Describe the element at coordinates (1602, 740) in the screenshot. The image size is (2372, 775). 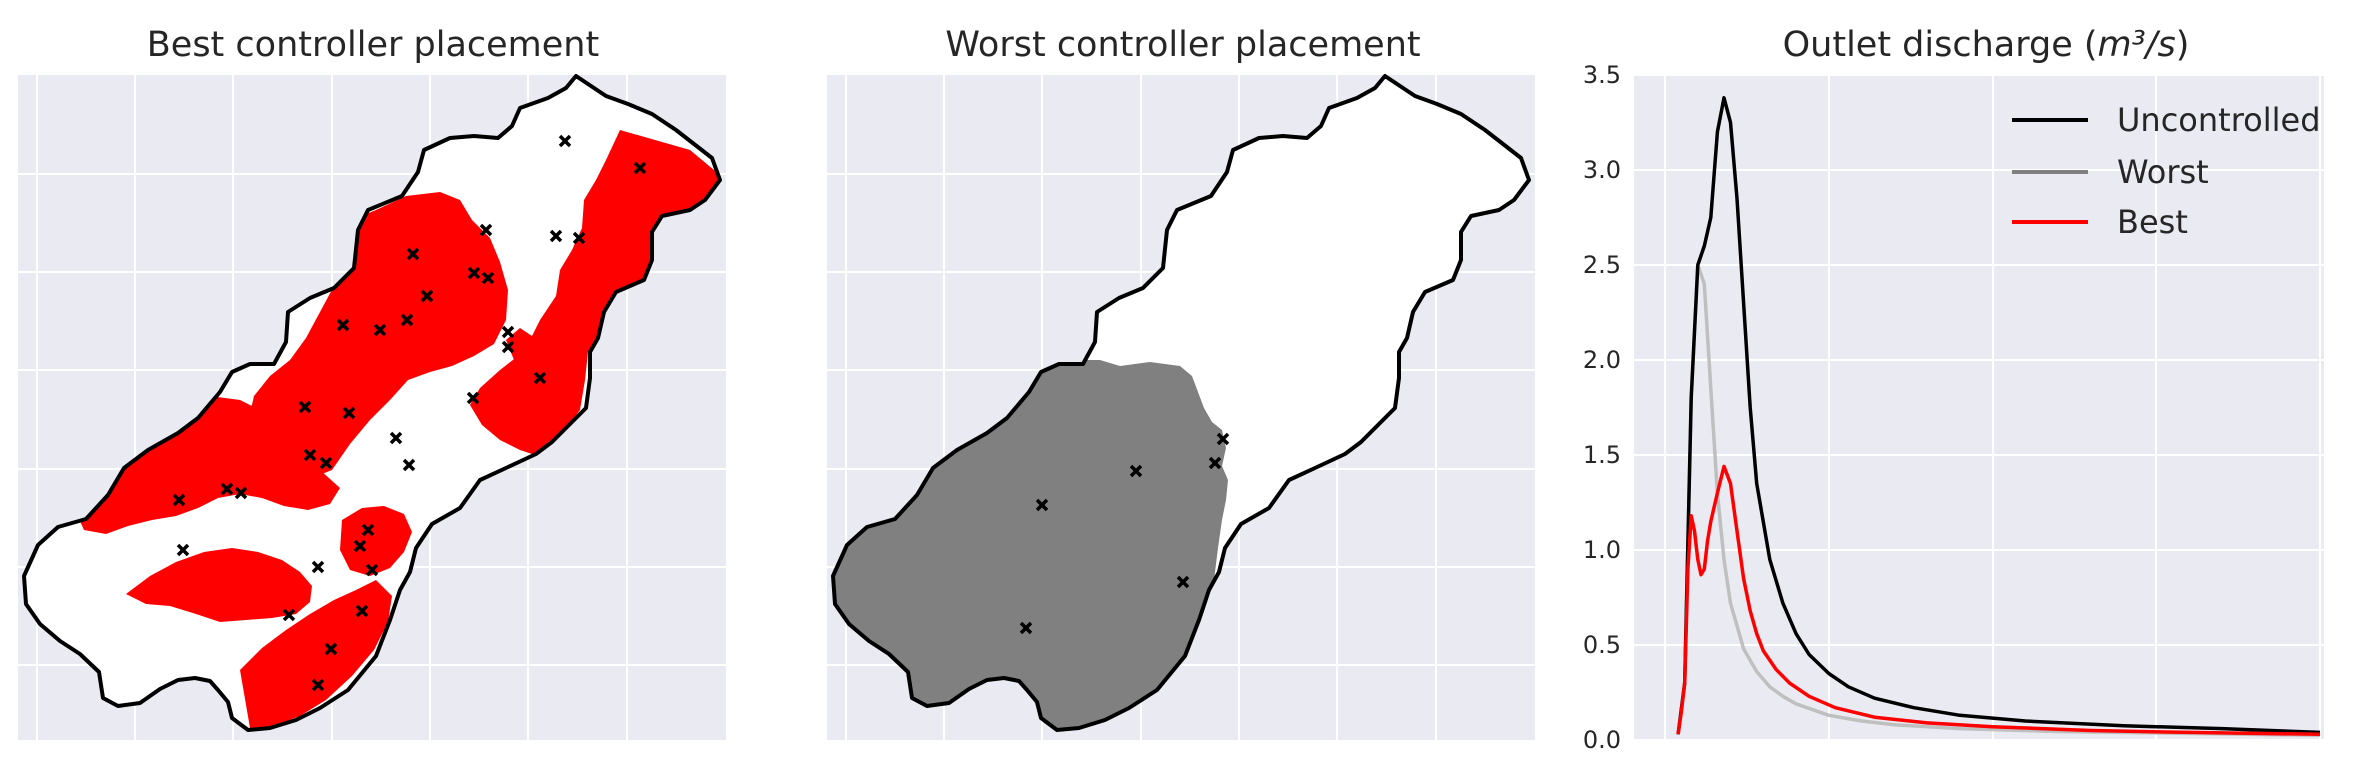
I see `y-tick-label: 0.0` at that location.